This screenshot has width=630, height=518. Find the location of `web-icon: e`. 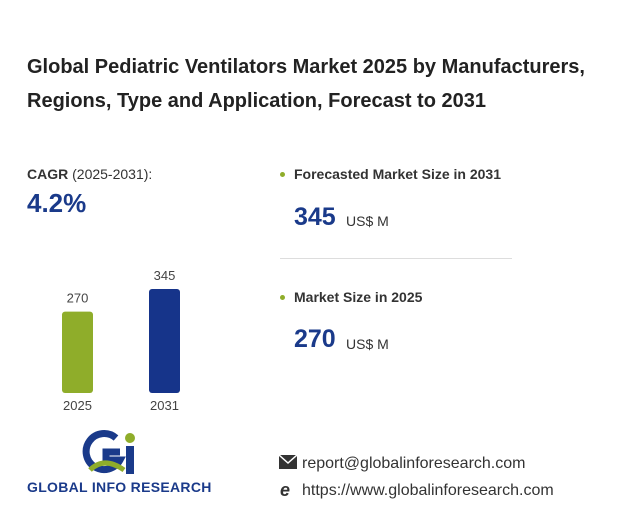

web-icon: e is located at coordinates (285, 490).